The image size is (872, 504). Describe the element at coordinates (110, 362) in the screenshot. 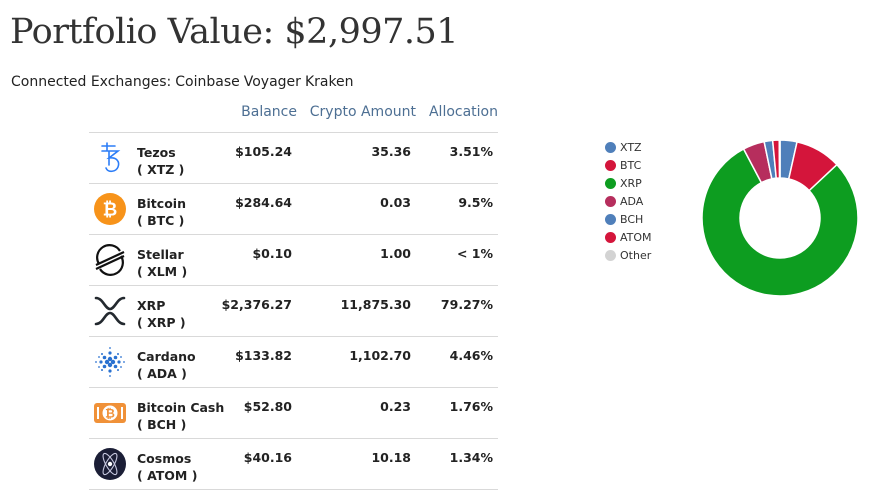

I see `cardano-icon` at that location.